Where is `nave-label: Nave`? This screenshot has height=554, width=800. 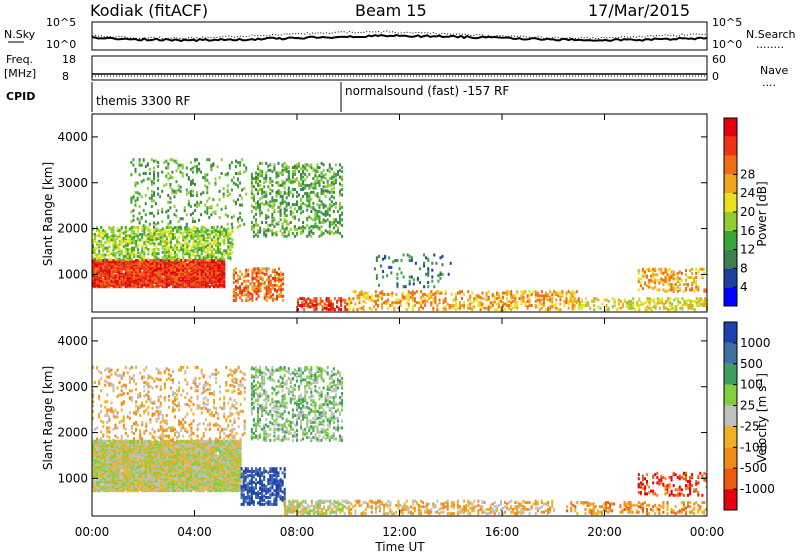 nave-label: Nave is located at coordinates (774, 70).